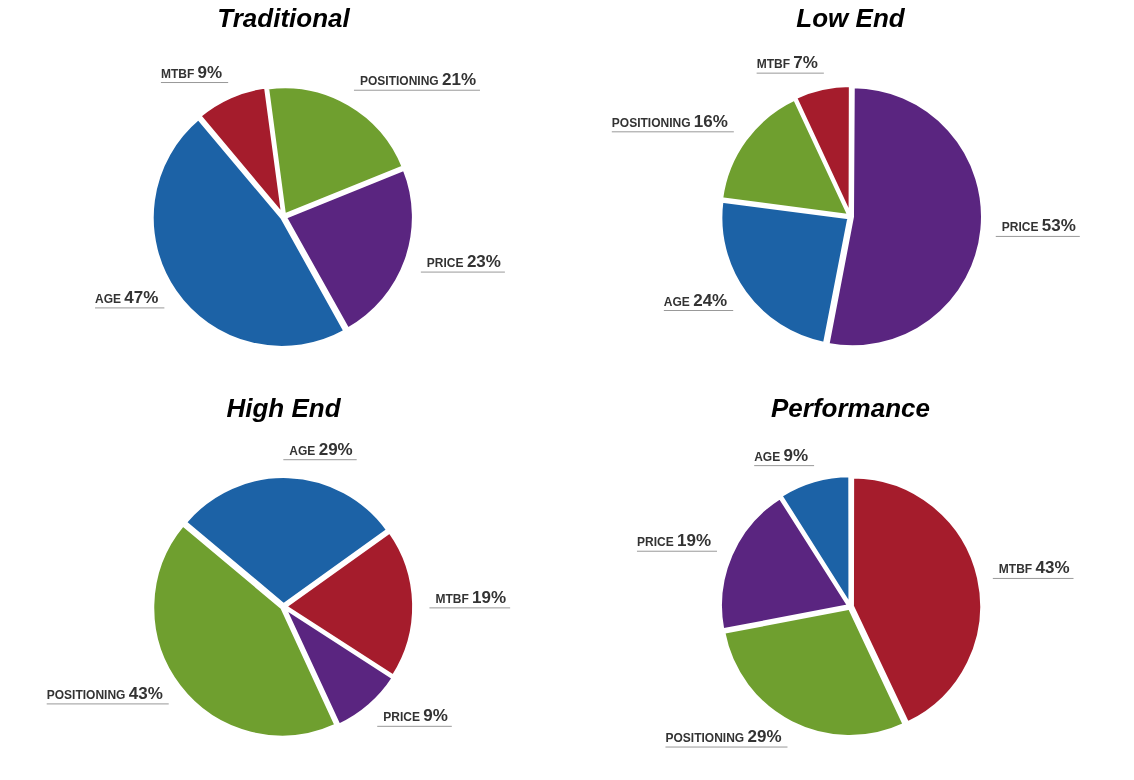  What do you see at coordinates (851, 17) in the screenshot?
I see `chart-title: Low End` at bounding box center [851, 17].